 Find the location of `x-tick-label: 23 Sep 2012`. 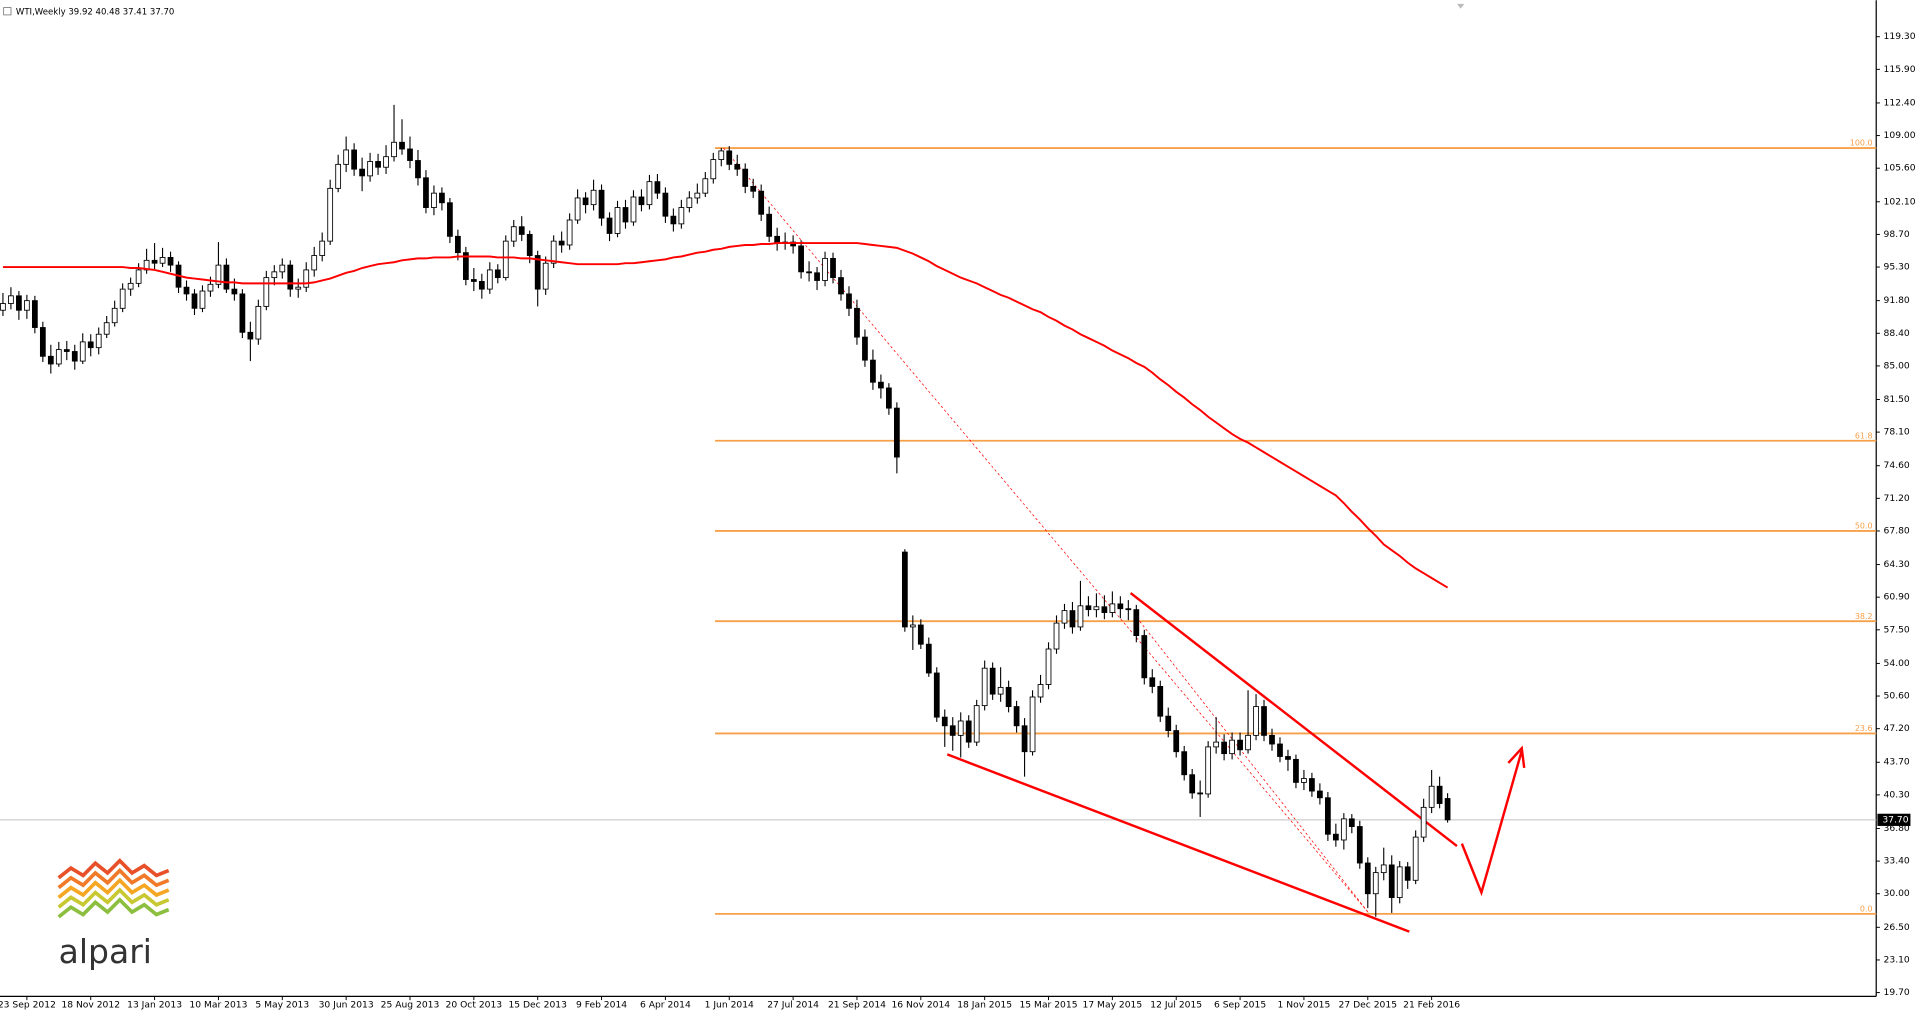

x-tick-label: 23 Sep 2012 is located at coordinates (28, 1004).